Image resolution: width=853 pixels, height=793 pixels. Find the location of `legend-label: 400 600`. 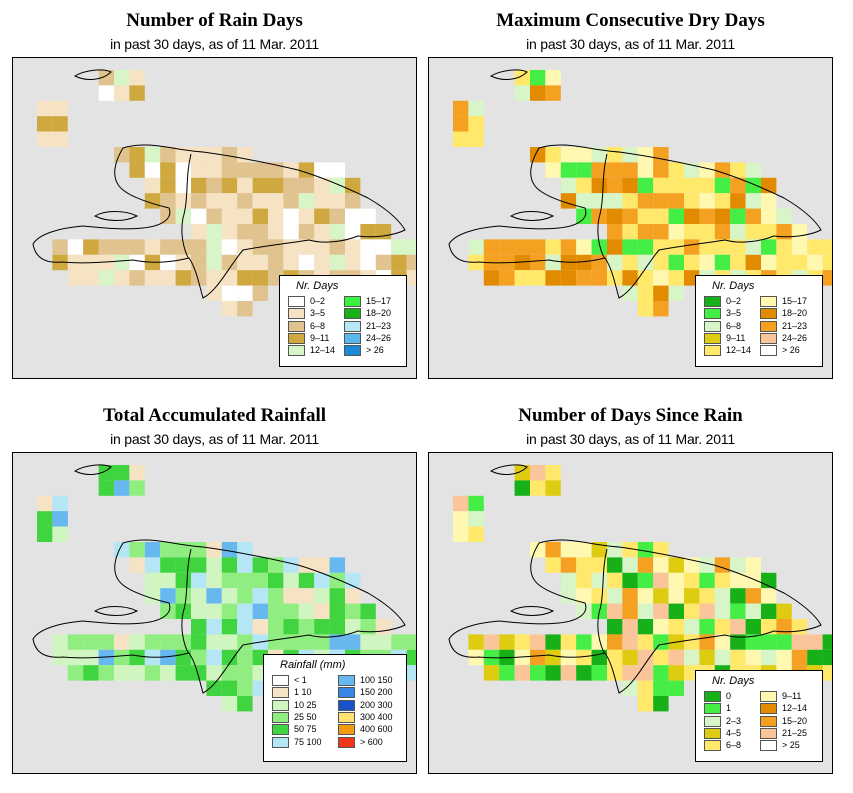

legend-label: 400 600 is located at coordinates (376, 729).